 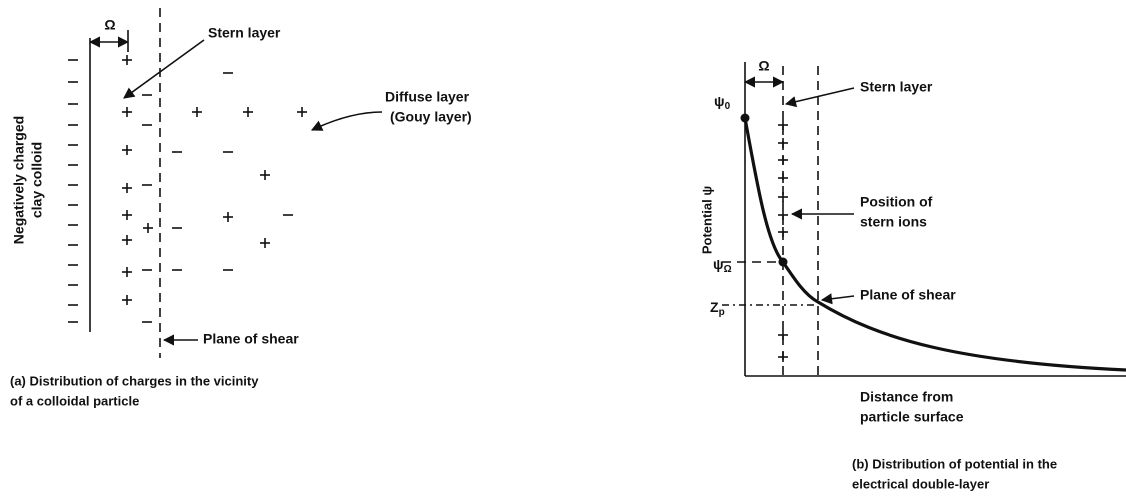 I want to click on caption: of a colloidal particle, so click(x=74, y=400).